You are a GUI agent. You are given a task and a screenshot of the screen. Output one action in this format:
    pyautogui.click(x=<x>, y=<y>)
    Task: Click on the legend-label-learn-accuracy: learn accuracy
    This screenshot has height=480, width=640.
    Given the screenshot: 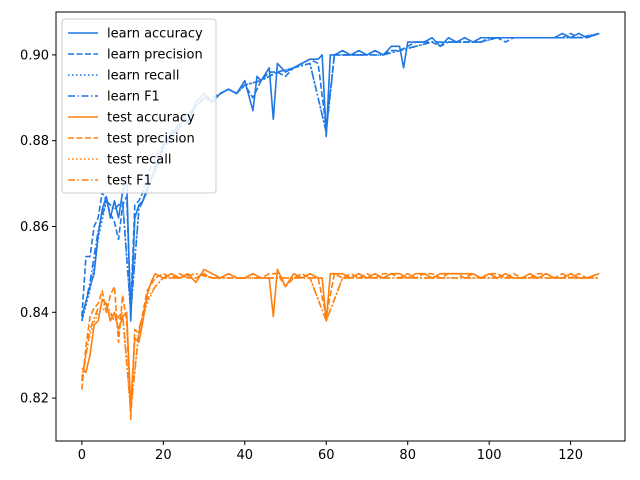 What is the action you would take?
    pyautogui.click(x=155, y=34)
    